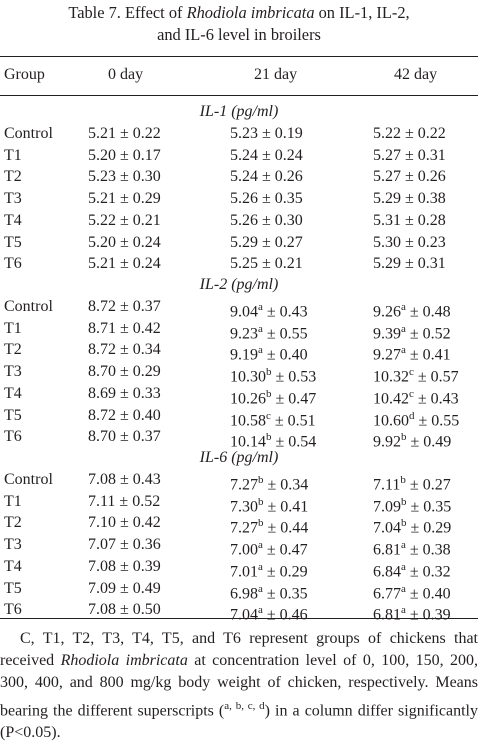 Image resolution: width=478 pixels, height=747 pixels. I want to click on footnote-superscripts: a, b, c, d, so click(244, 705).